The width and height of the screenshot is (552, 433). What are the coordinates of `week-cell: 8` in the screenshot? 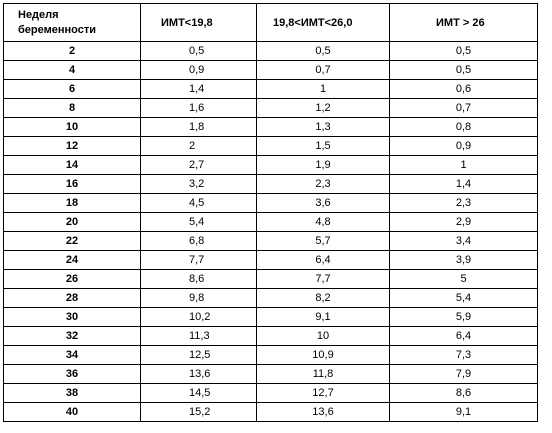 It's located at (72, 108).